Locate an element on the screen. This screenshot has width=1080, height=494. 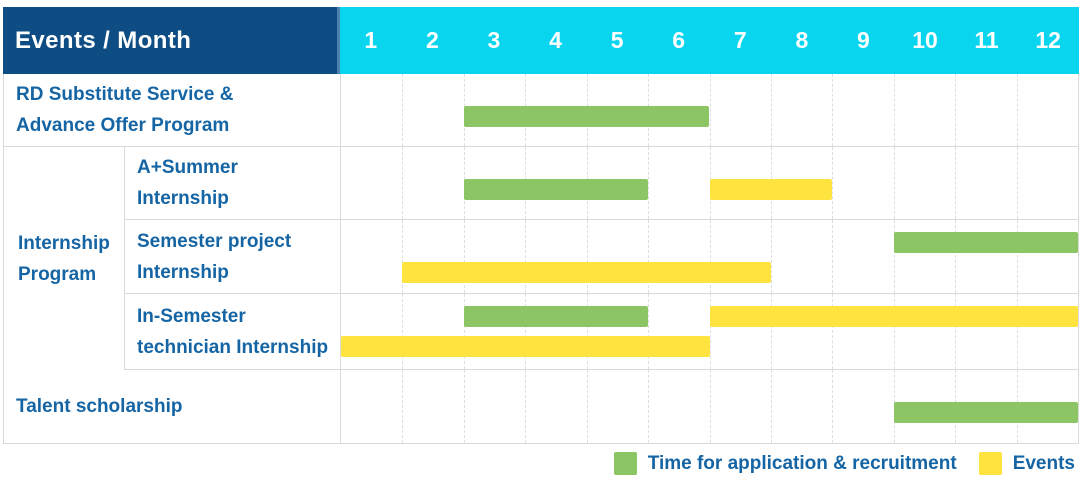
gantt-cell-semester-project is located at coordinates (709, 256).